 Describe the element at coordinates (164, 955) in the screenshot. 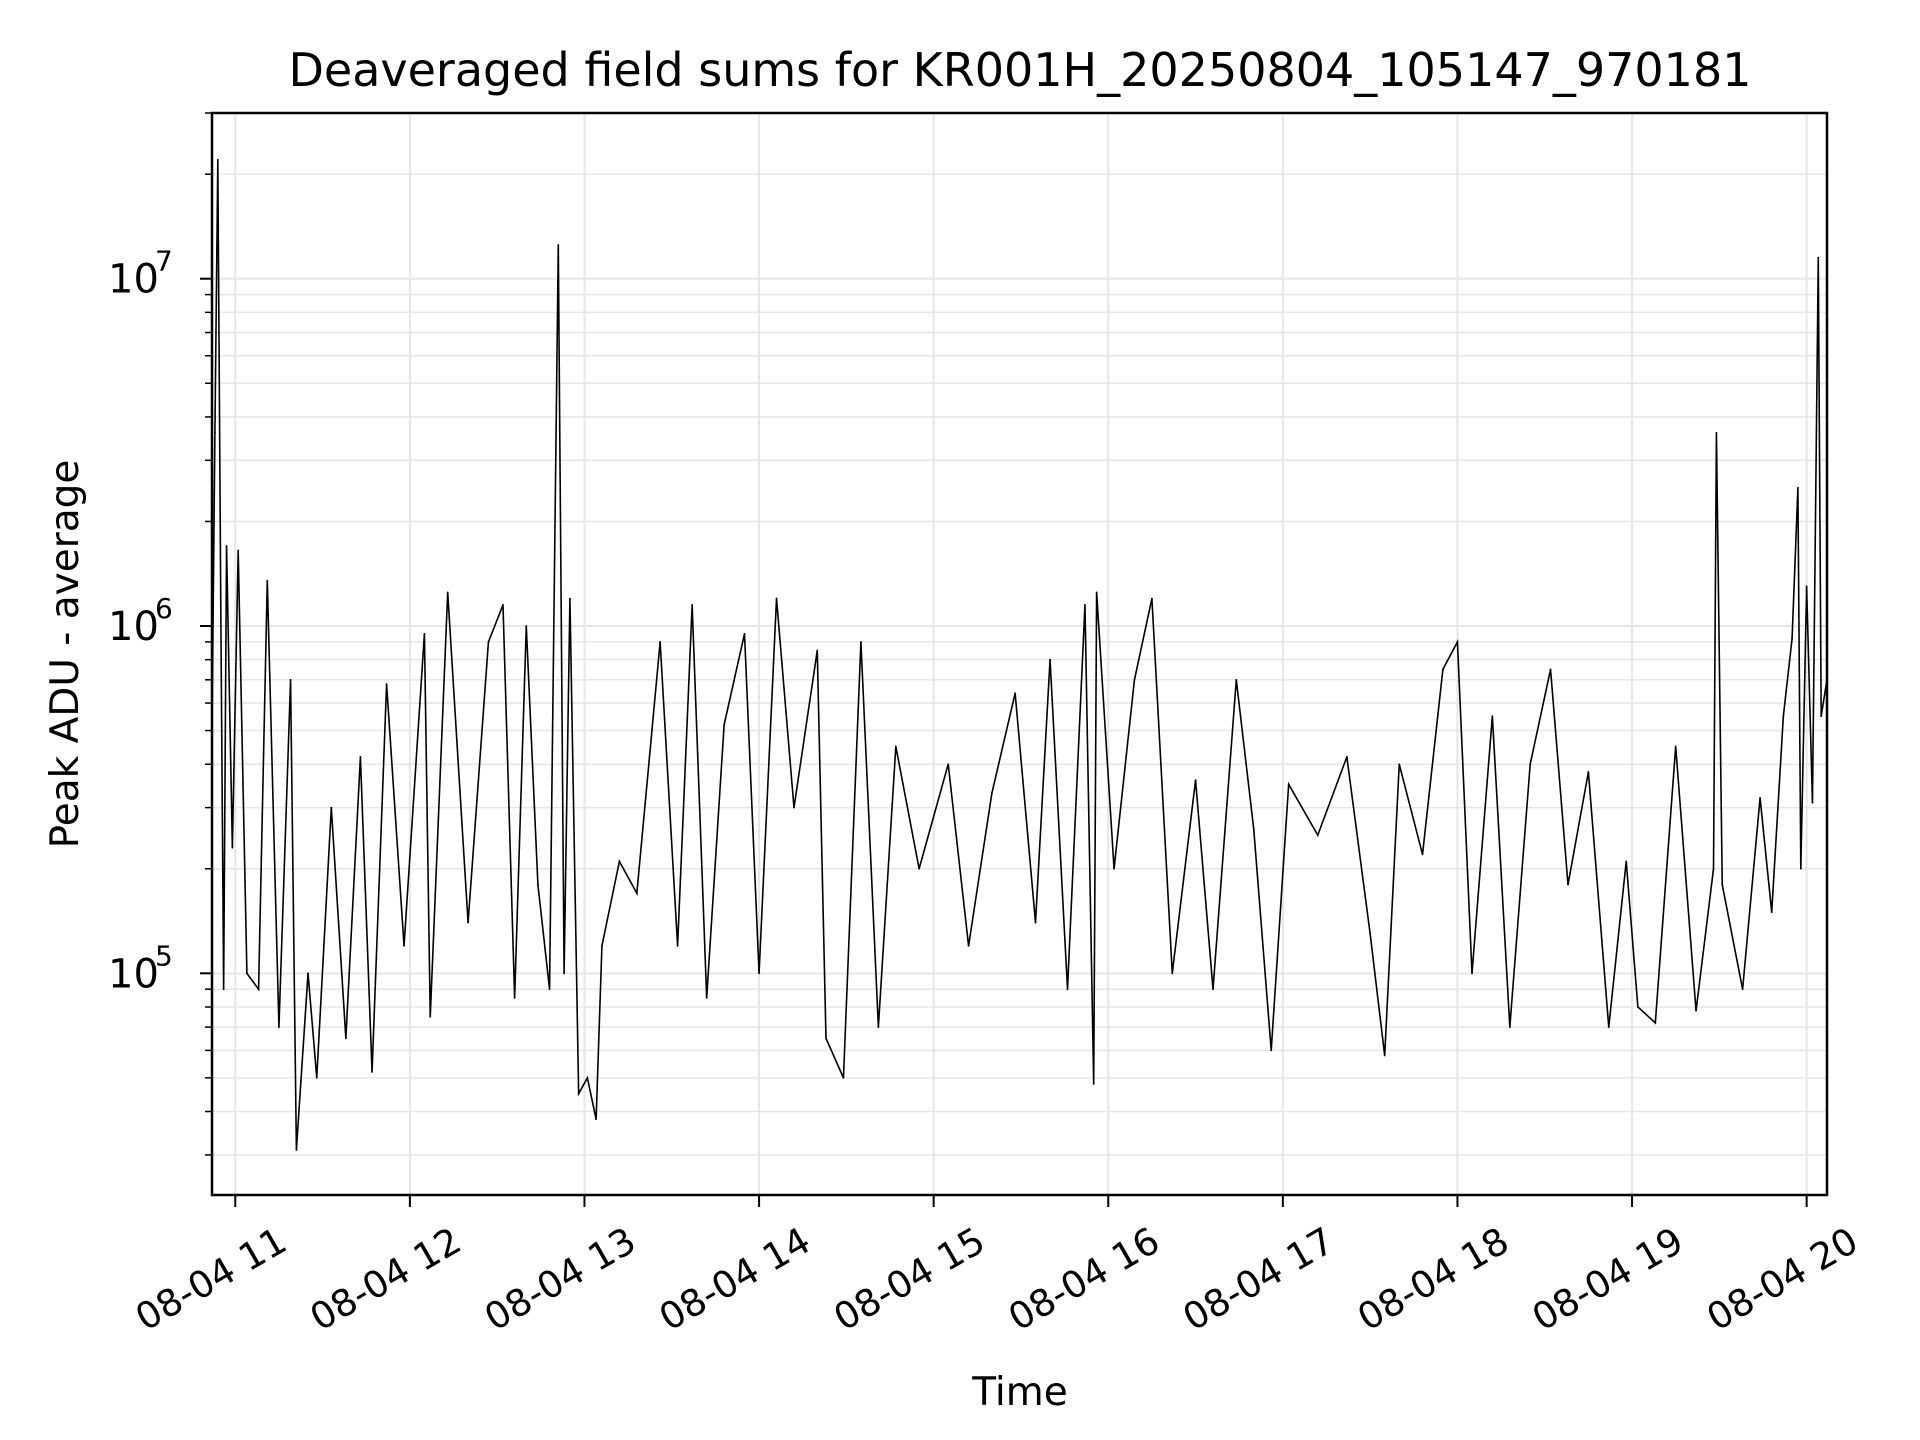

I see `y-tick-exponent: 5` at that location.